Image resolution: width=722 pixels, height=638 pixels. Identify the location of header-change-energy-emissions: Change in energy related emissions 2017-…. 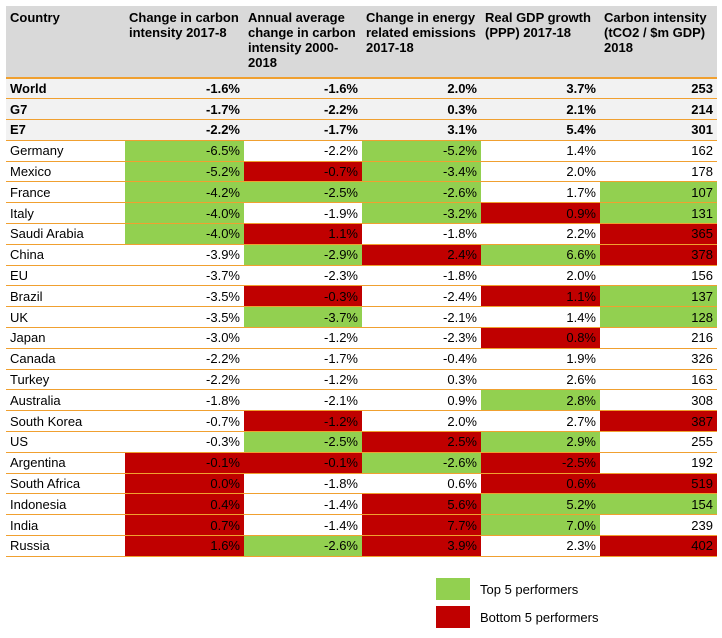
(421, 42).